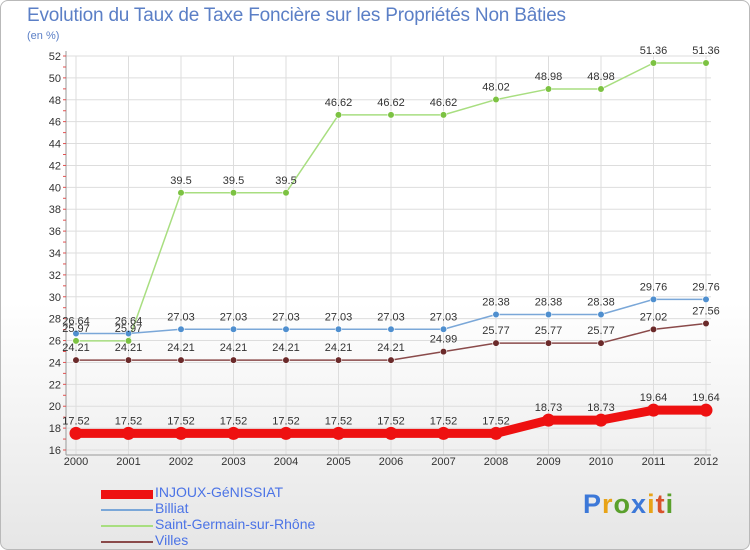 Image resolution: width=750 pixels, height=550 pixels. What do you see at coordinates (55, 188) in the screenshot?
I see `y-tick-label: 40` at bounding box center [55, 188].